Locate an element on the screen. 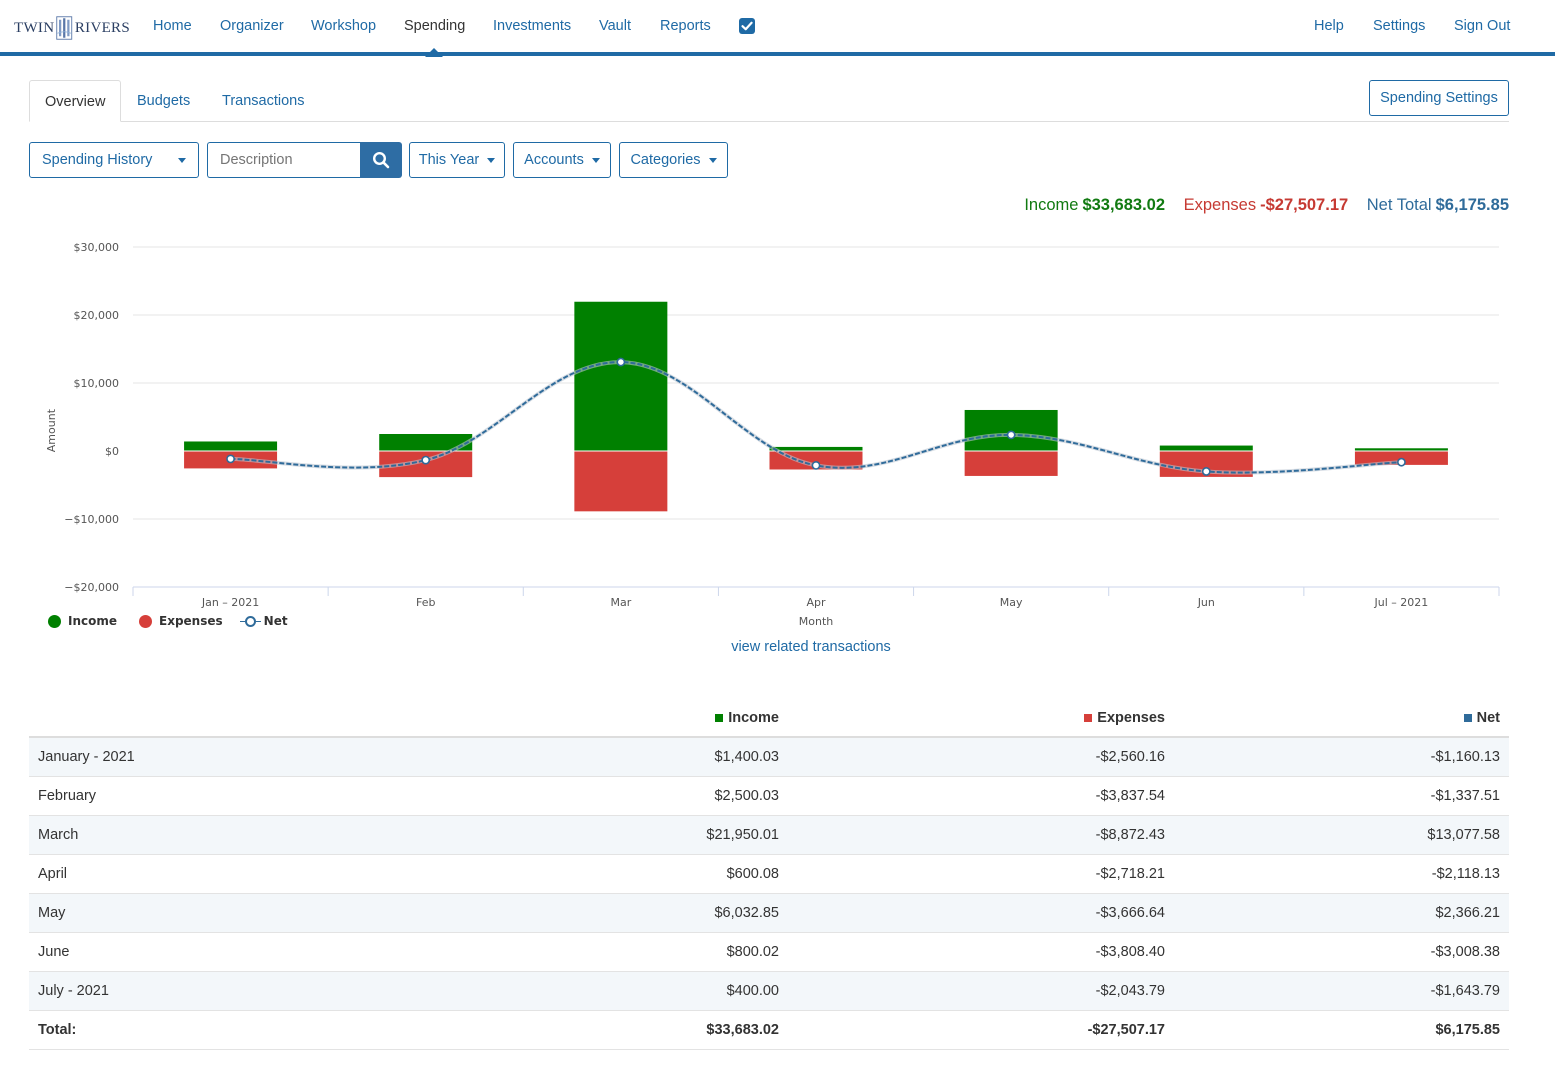  row-expenses: -$8,872.43 is located at coordinates (1130, 835).